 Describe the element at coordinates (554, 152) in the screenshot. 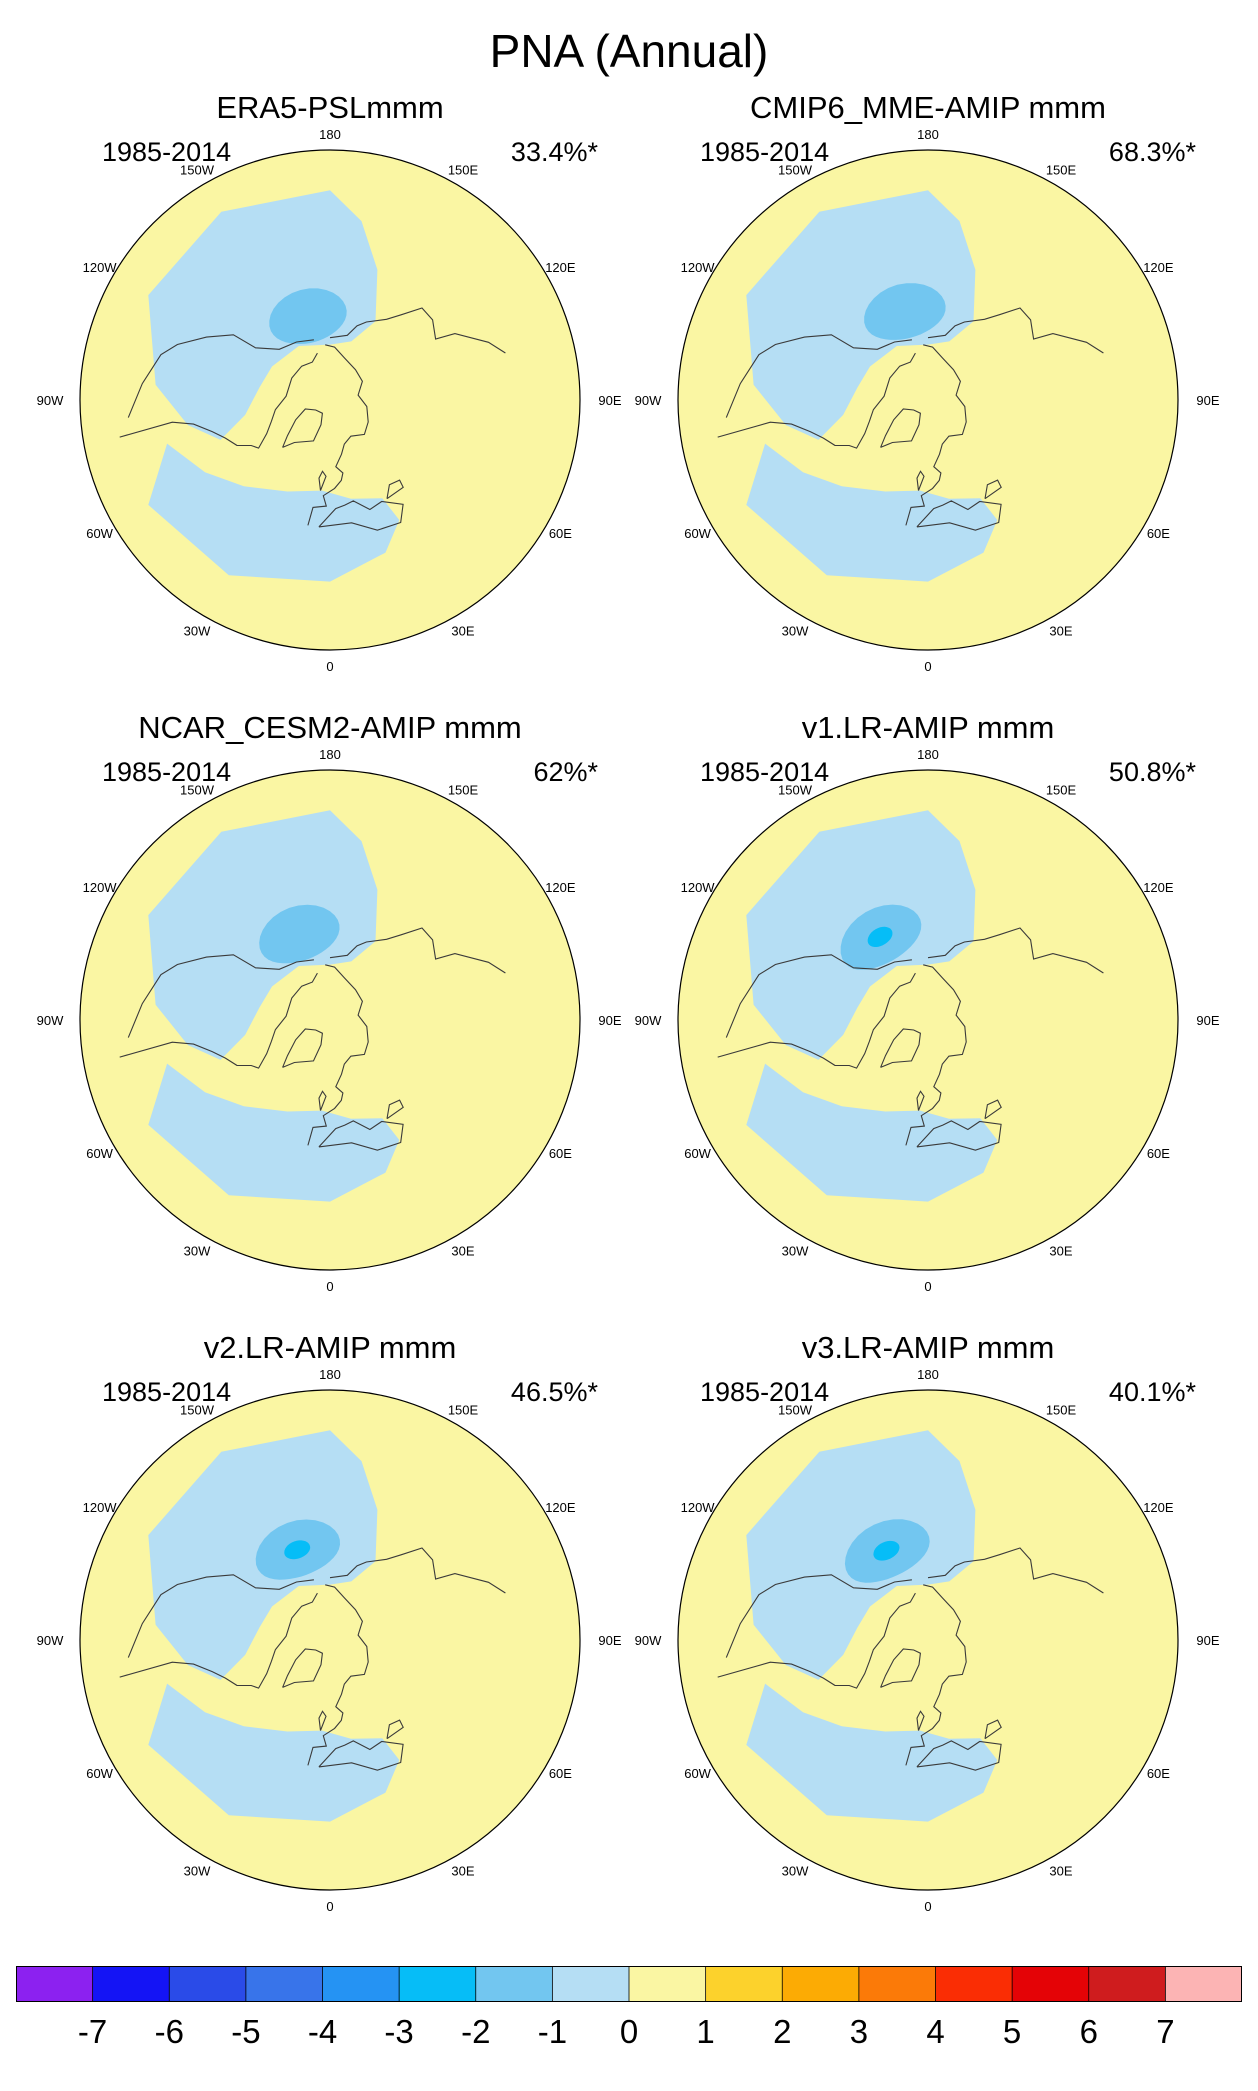

I see `variance-label: 33.4%*` at that location.